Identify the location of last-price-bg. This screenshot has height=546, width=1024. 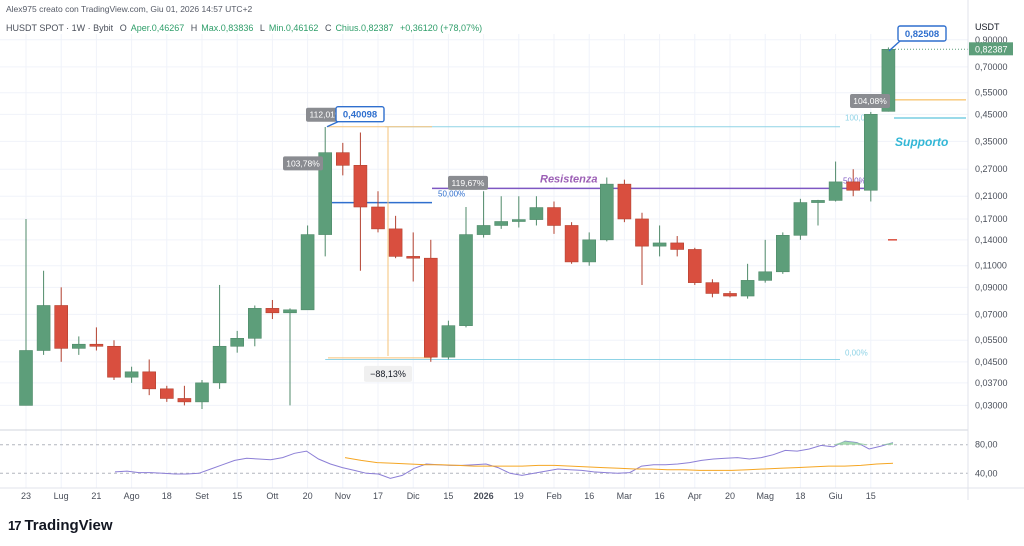
(991, 49).